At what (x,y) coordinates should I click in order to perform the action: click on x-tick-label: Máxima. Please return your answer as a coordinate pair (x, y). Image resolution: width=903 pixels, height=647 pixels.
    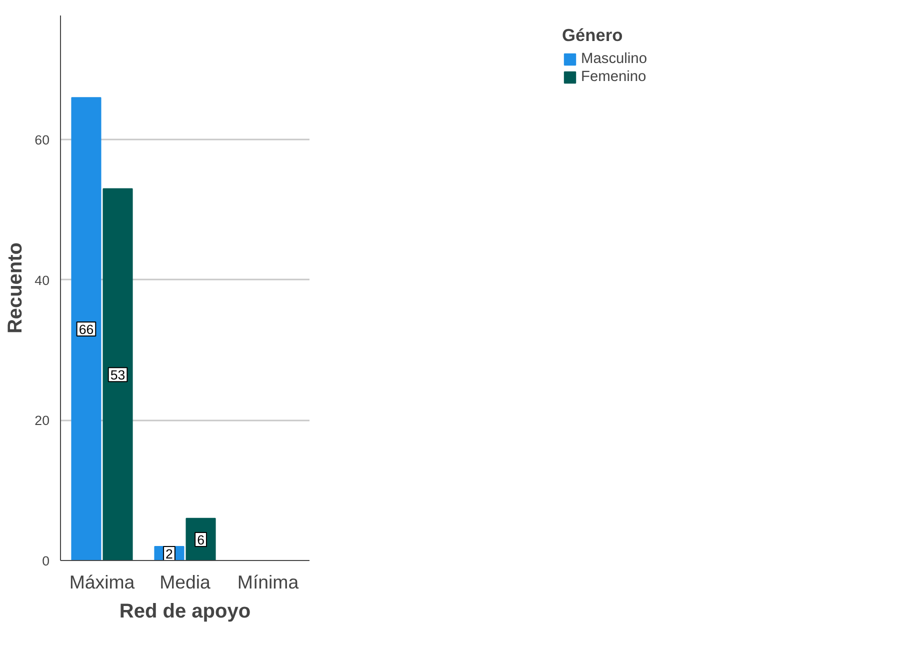
    Looking at the image, I should click on (102, 582).